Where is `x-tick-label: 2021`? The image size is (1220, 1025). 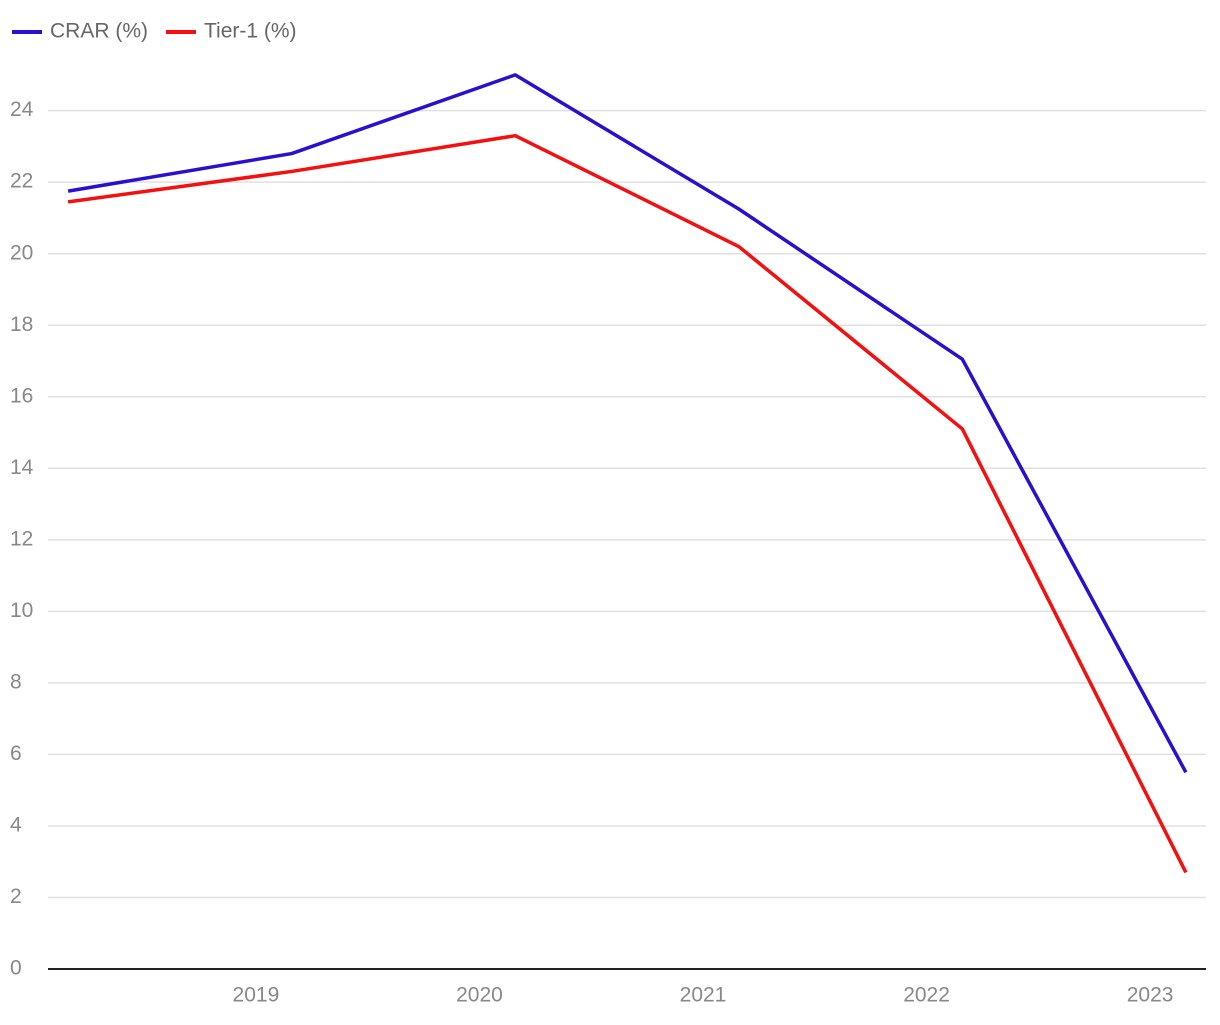
x-tick-label: 2021 is located at coordinates (703, 995).